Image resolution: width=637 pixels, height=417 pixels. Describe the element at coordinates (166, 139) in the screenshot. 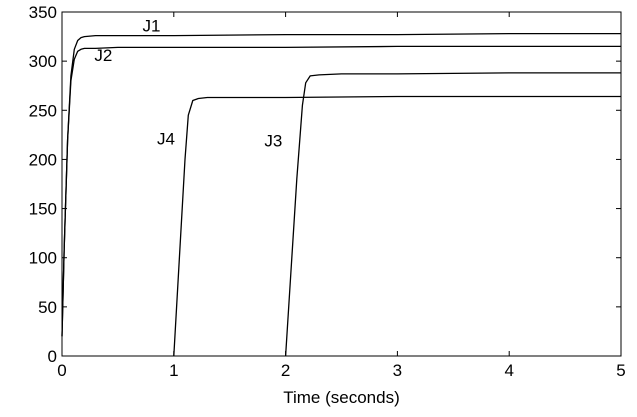

I see `series-label-j4: J4` at that location.